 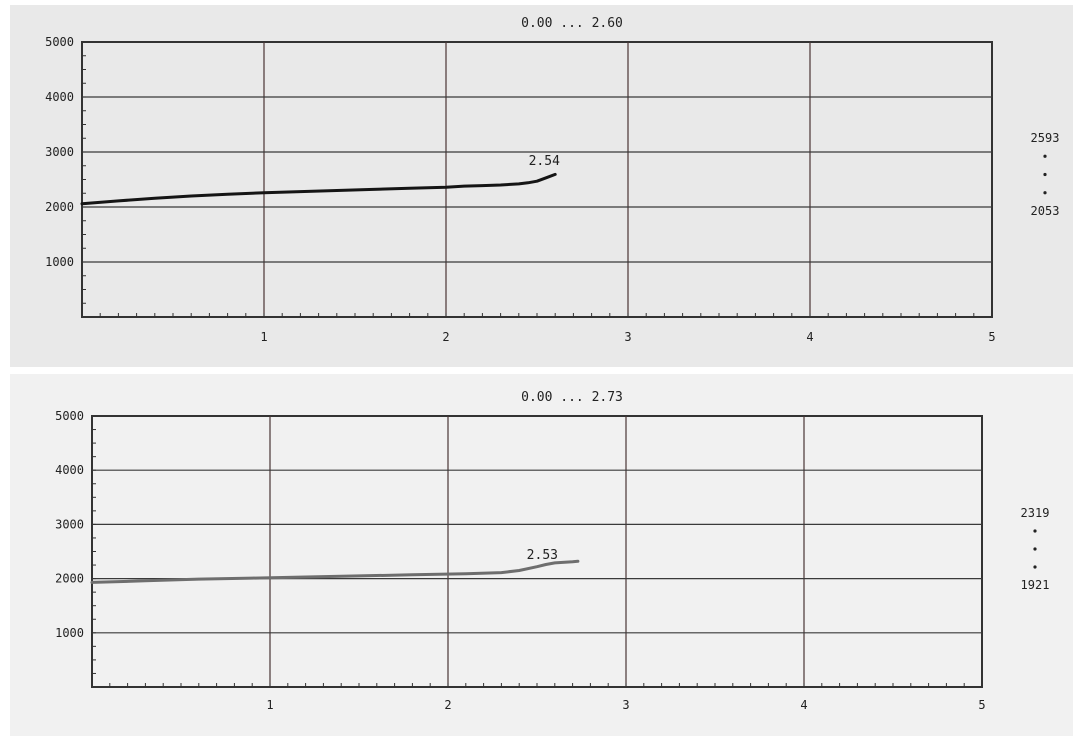 I want to click on range-max-label: 2319, so click(x=1035, y=513).